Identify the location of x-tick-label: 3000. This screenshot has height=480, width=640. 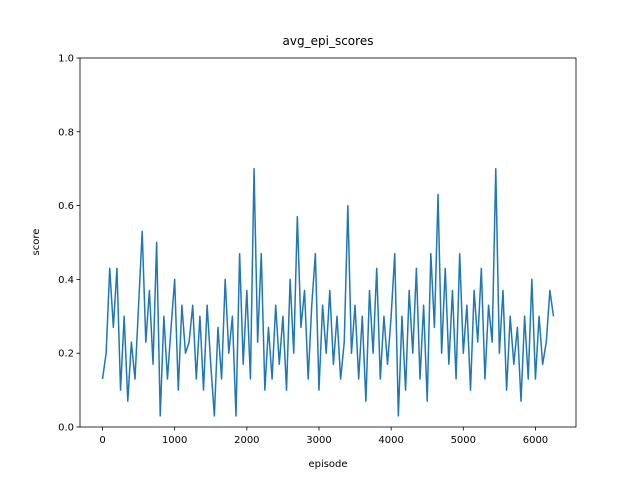
(318, 440).